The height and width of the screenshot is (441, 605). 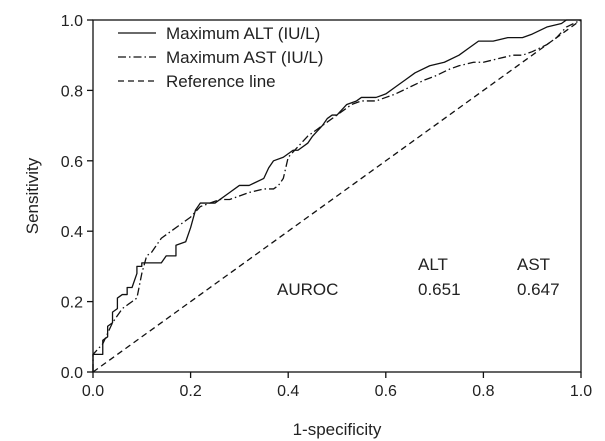 I want to click on x-tick-label: 0.4, so click(x=288, y=391).